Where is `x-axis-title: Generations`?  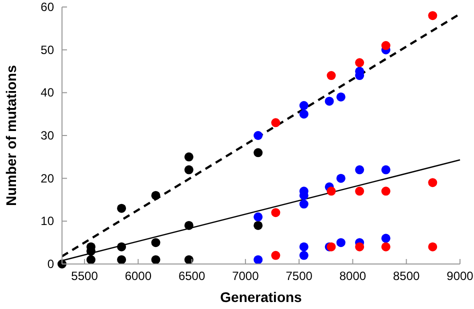 x-axis-title: Generations is located at coordinates (261, 297).